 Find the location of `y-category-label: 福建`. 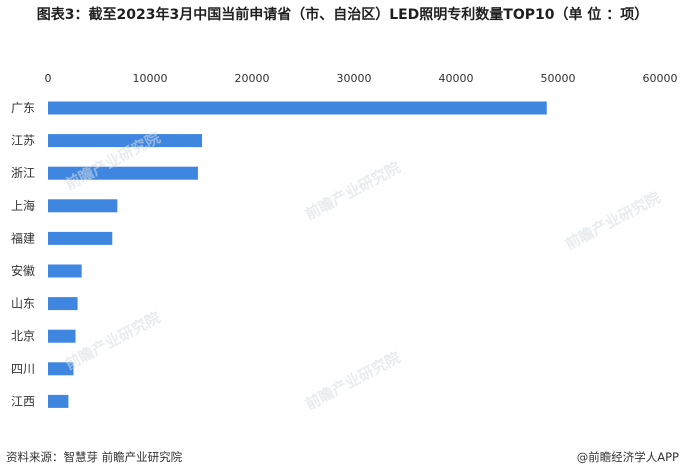

y-category-label: 福建 is located at coordinates (23, 237).